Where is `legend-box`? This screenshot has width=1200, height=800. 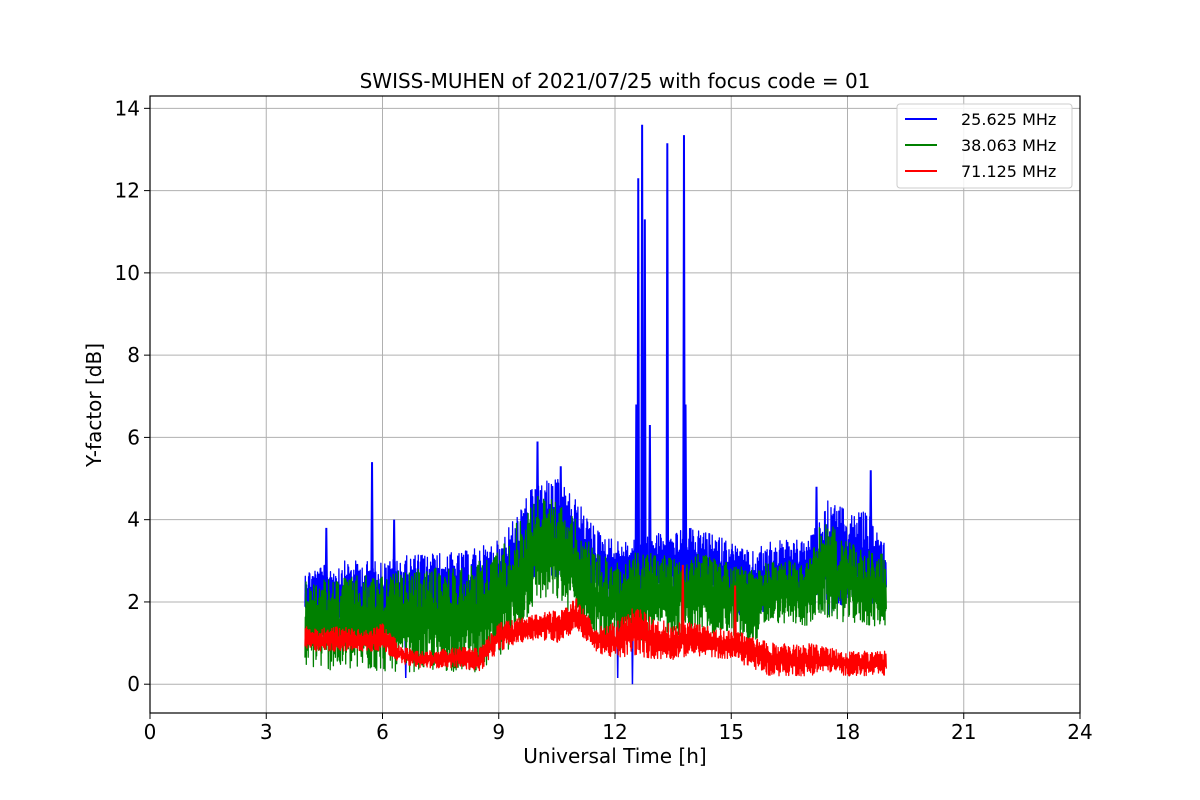
legend-box is located at coordinates (984, 146).